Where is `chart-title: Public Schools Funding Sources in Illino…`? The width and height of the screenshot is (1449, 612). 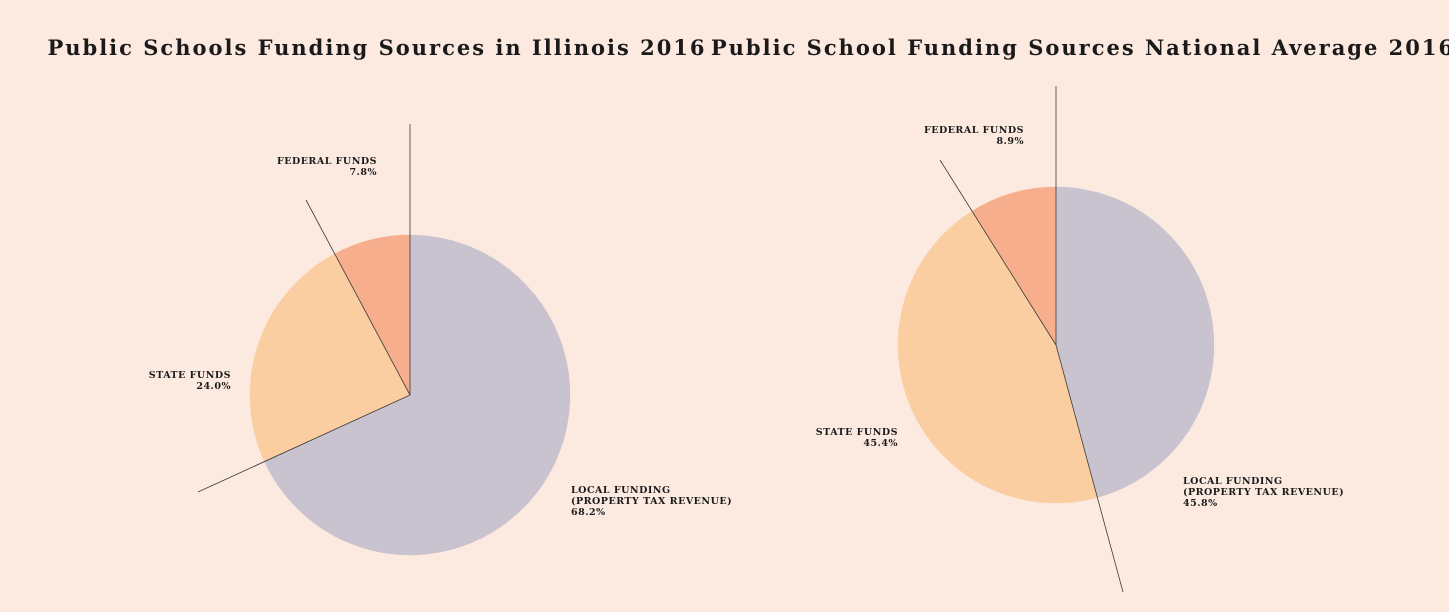 chart-title: Public Schools Funding Sources in Illino… is located at coordinates (376, 47).